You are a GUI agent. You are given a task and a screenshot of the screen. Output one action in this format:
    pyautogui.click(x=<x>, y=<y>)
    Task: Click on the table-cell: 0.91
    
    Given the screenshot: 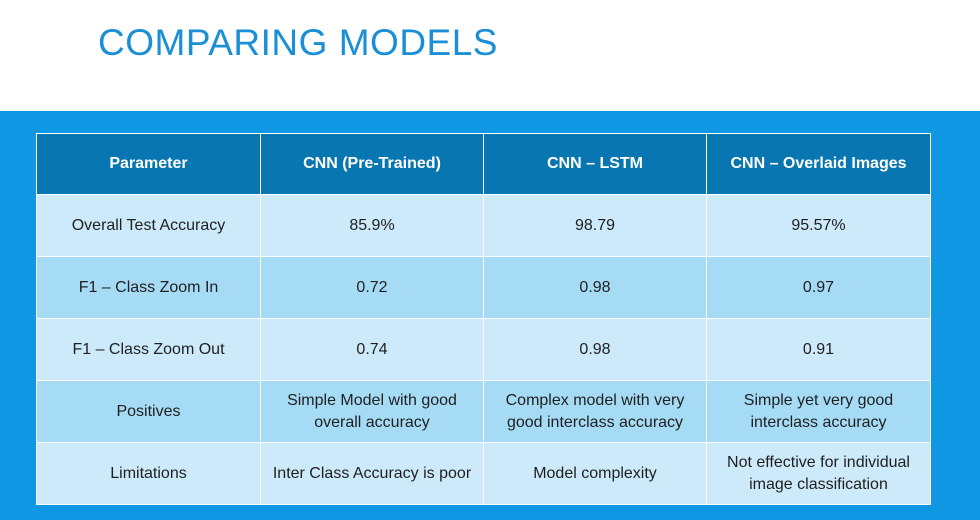 What is the action you would take?
    pyautogui.click(x=818, y=349)
    